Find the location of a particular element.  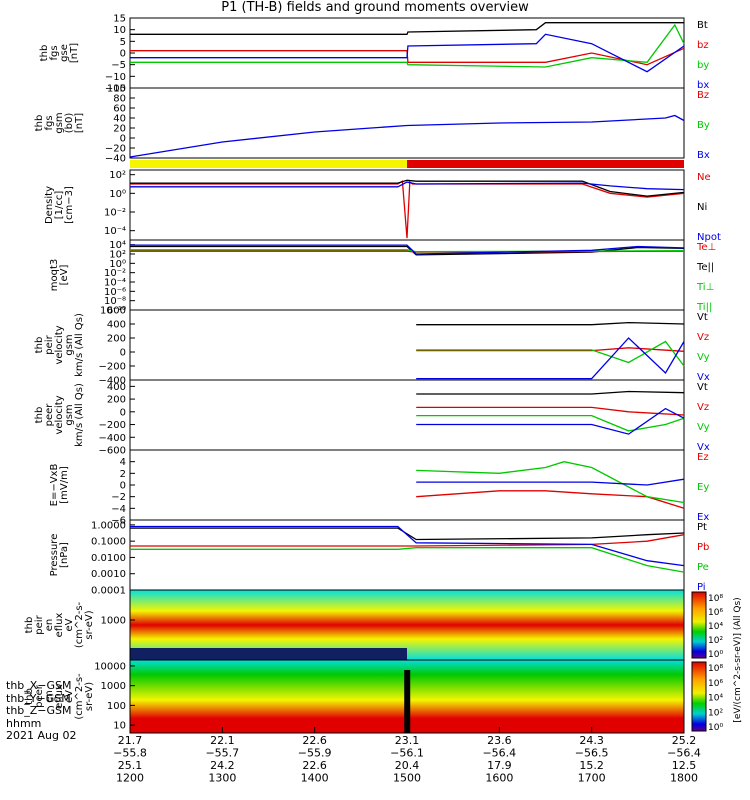

y-axis-label: km/s (All Qs) is located at coordinates (79, 345).